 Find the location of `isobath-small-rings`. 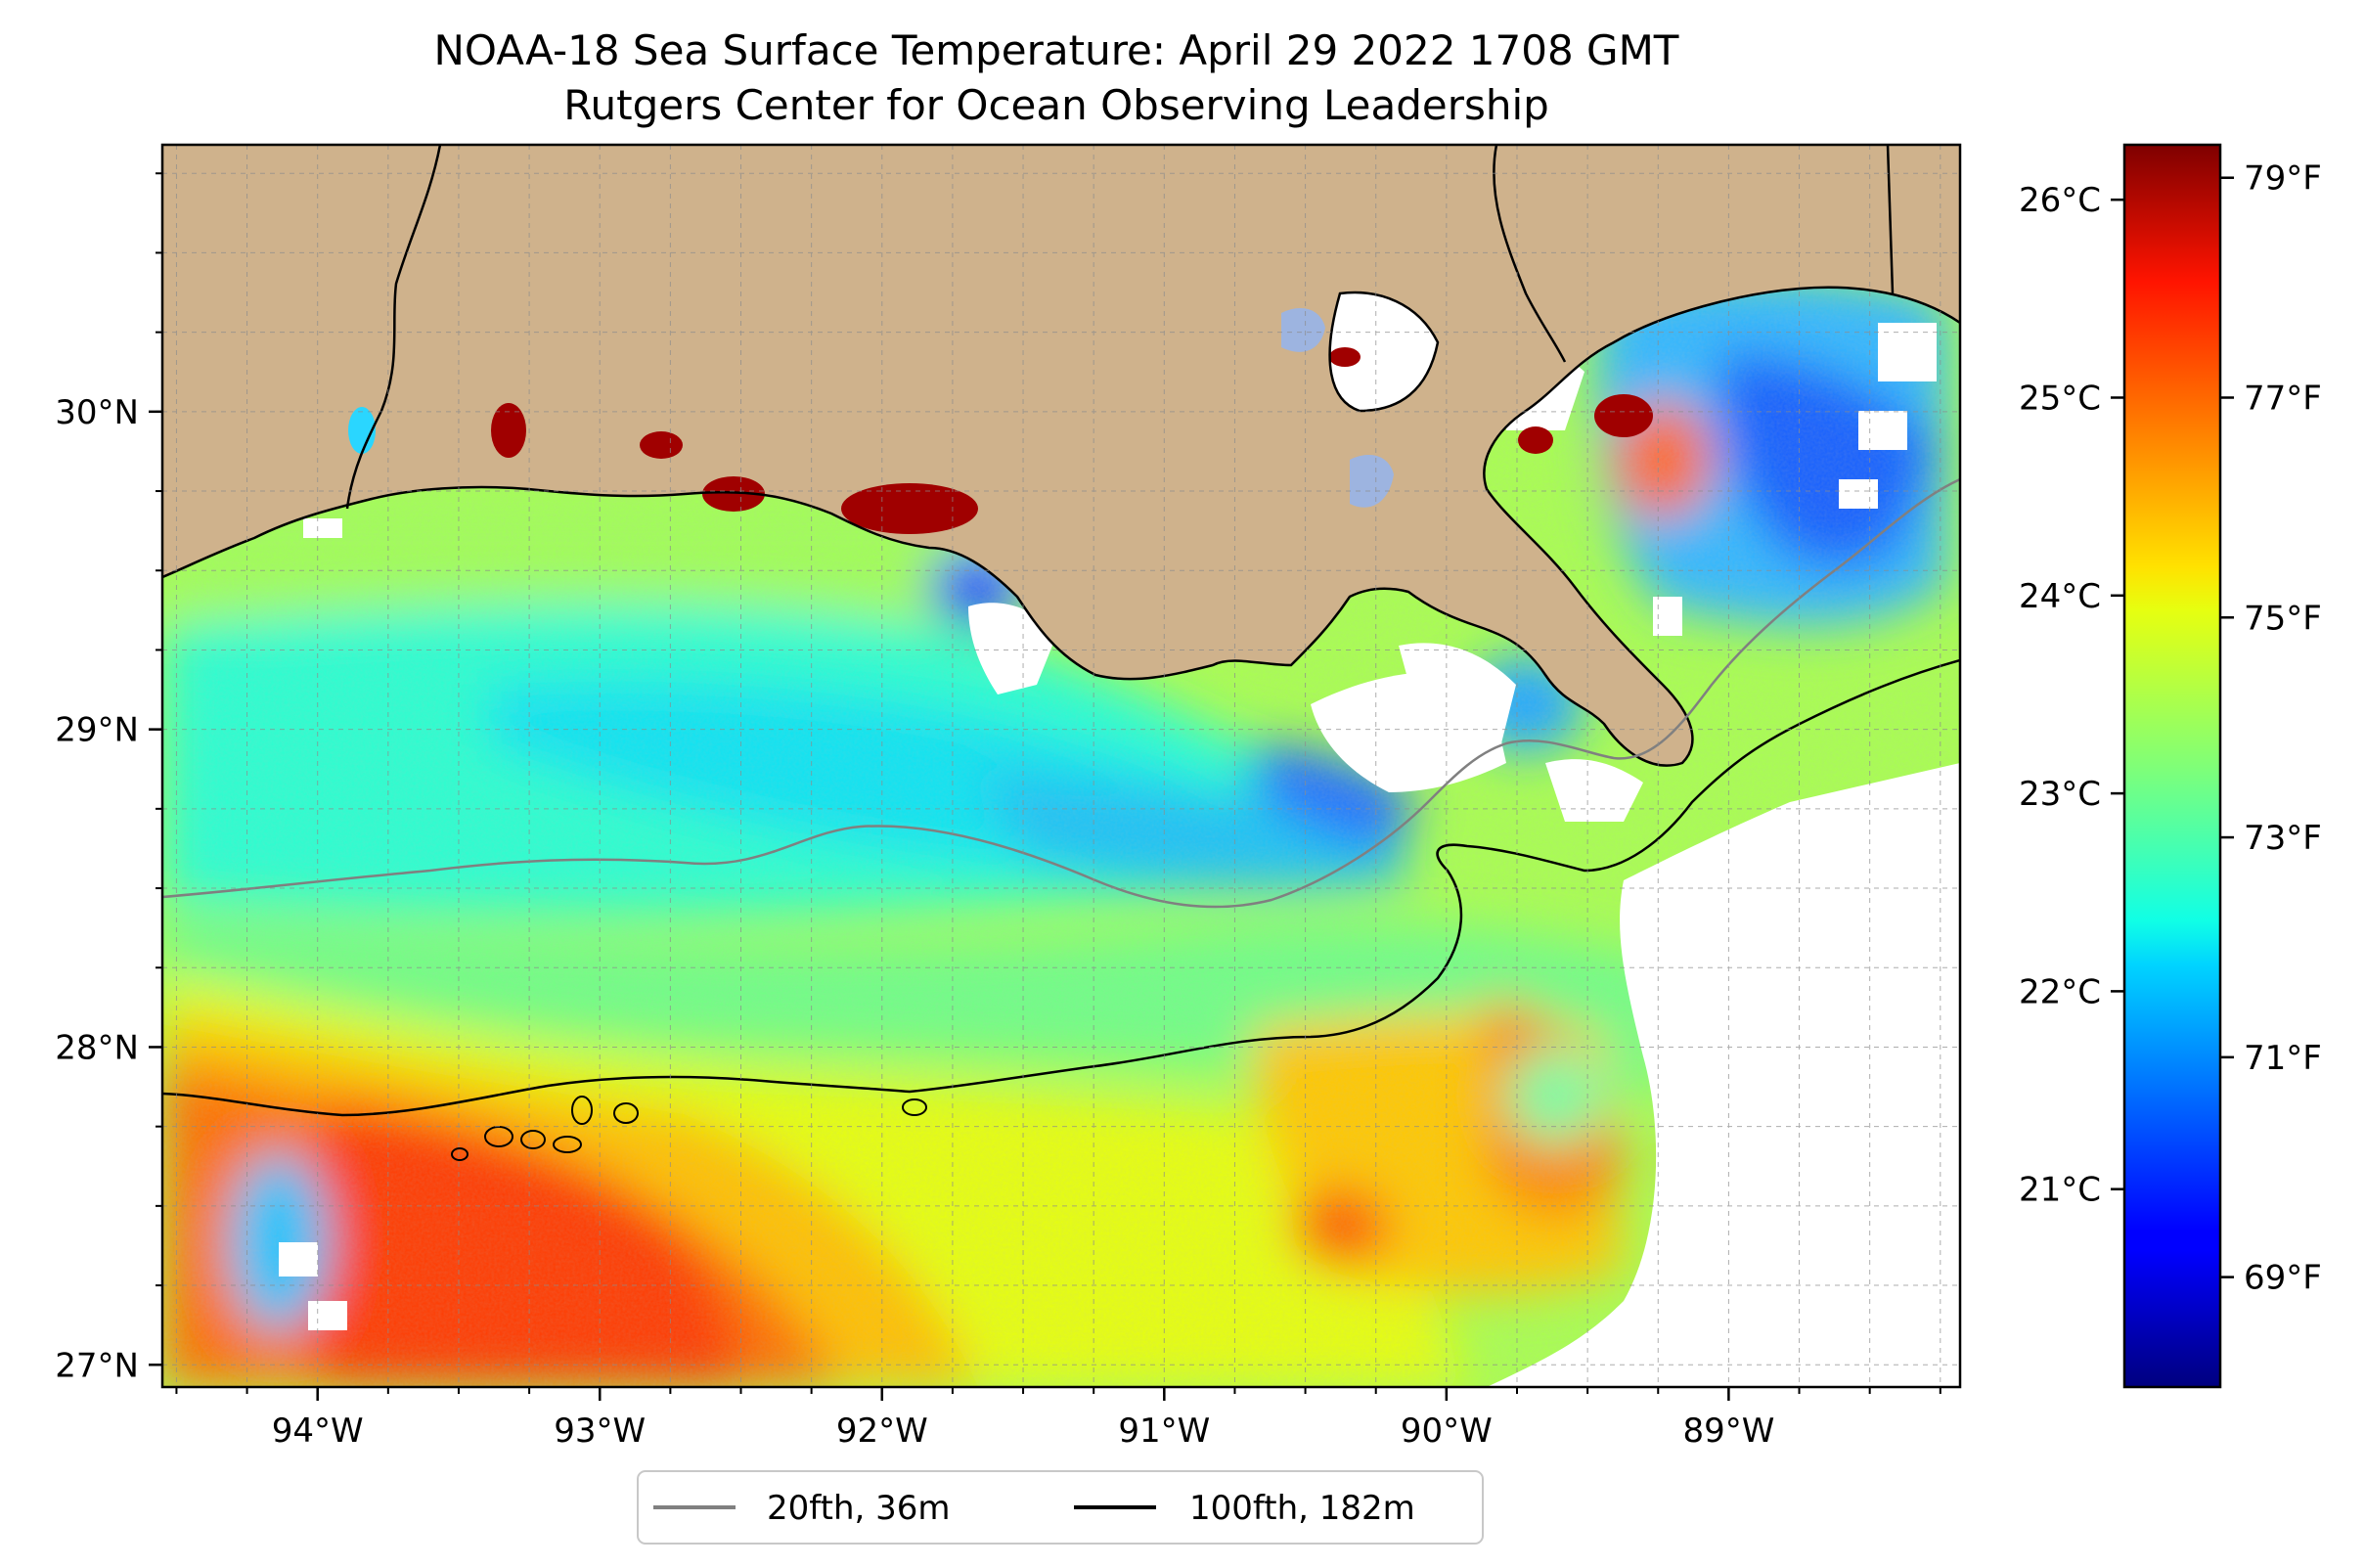

isobath-small-rings is located at coordinates (689, 1128).